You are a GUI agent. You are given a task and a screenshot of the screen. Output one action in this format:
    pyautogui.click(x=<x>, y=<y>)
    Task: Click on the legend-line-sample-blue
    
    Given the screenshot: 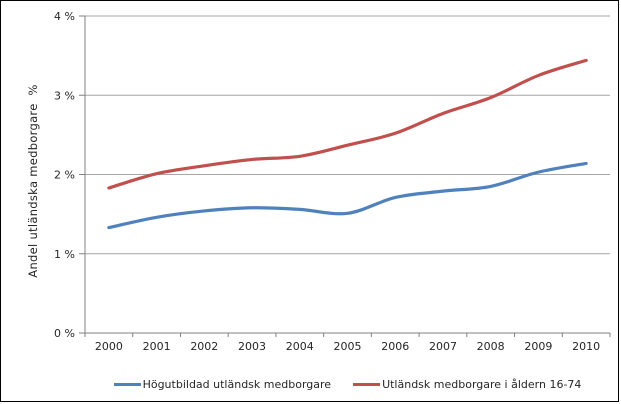 What is the action you would take?
    pyautogui.click(x=127, y=384)
    